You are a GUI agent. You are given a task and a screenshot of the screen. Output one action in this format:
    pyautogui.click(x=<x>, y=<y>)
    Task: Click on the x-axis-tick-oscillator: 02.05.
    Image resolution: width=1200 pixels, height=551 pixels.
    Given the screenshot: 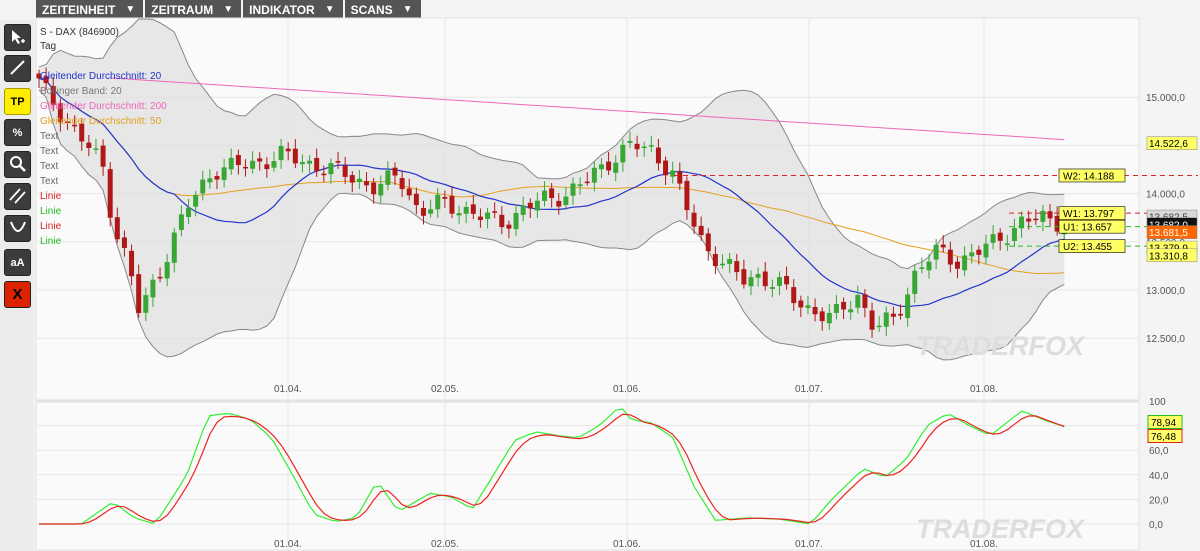 What is the action you would take?
    pyautogui.click(x=445, y=544)
    